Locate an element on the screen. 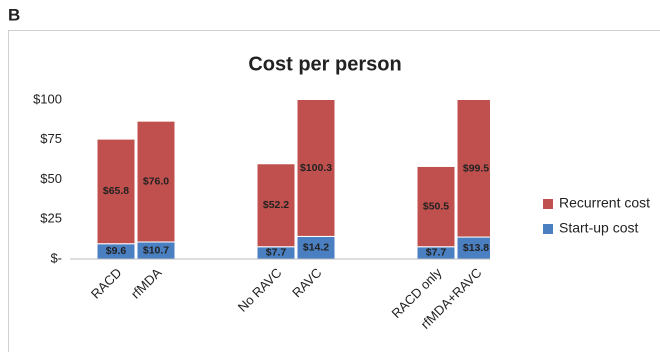  data-label: $50.5 is located at coordinates (436, 206).